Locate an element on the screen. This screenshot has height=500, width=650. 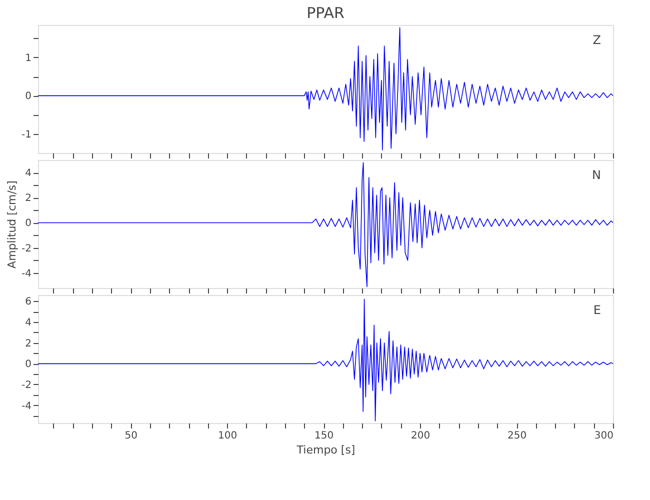
x-tick-label: 250 is located at coordinates (517, 436).